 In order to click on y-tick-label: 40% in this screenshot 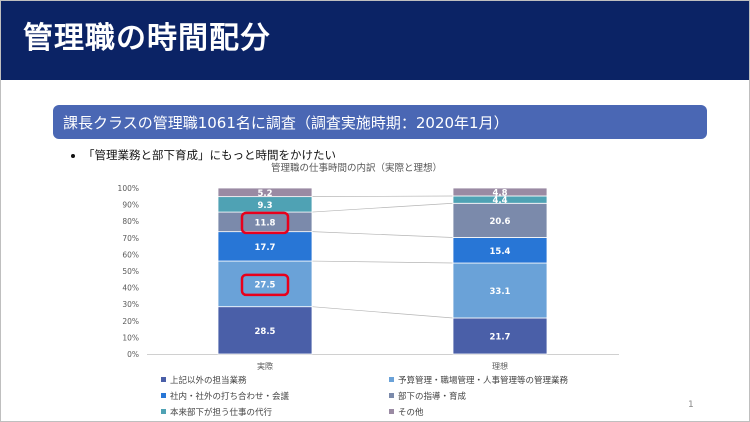, I will do `click(130, 288)`.